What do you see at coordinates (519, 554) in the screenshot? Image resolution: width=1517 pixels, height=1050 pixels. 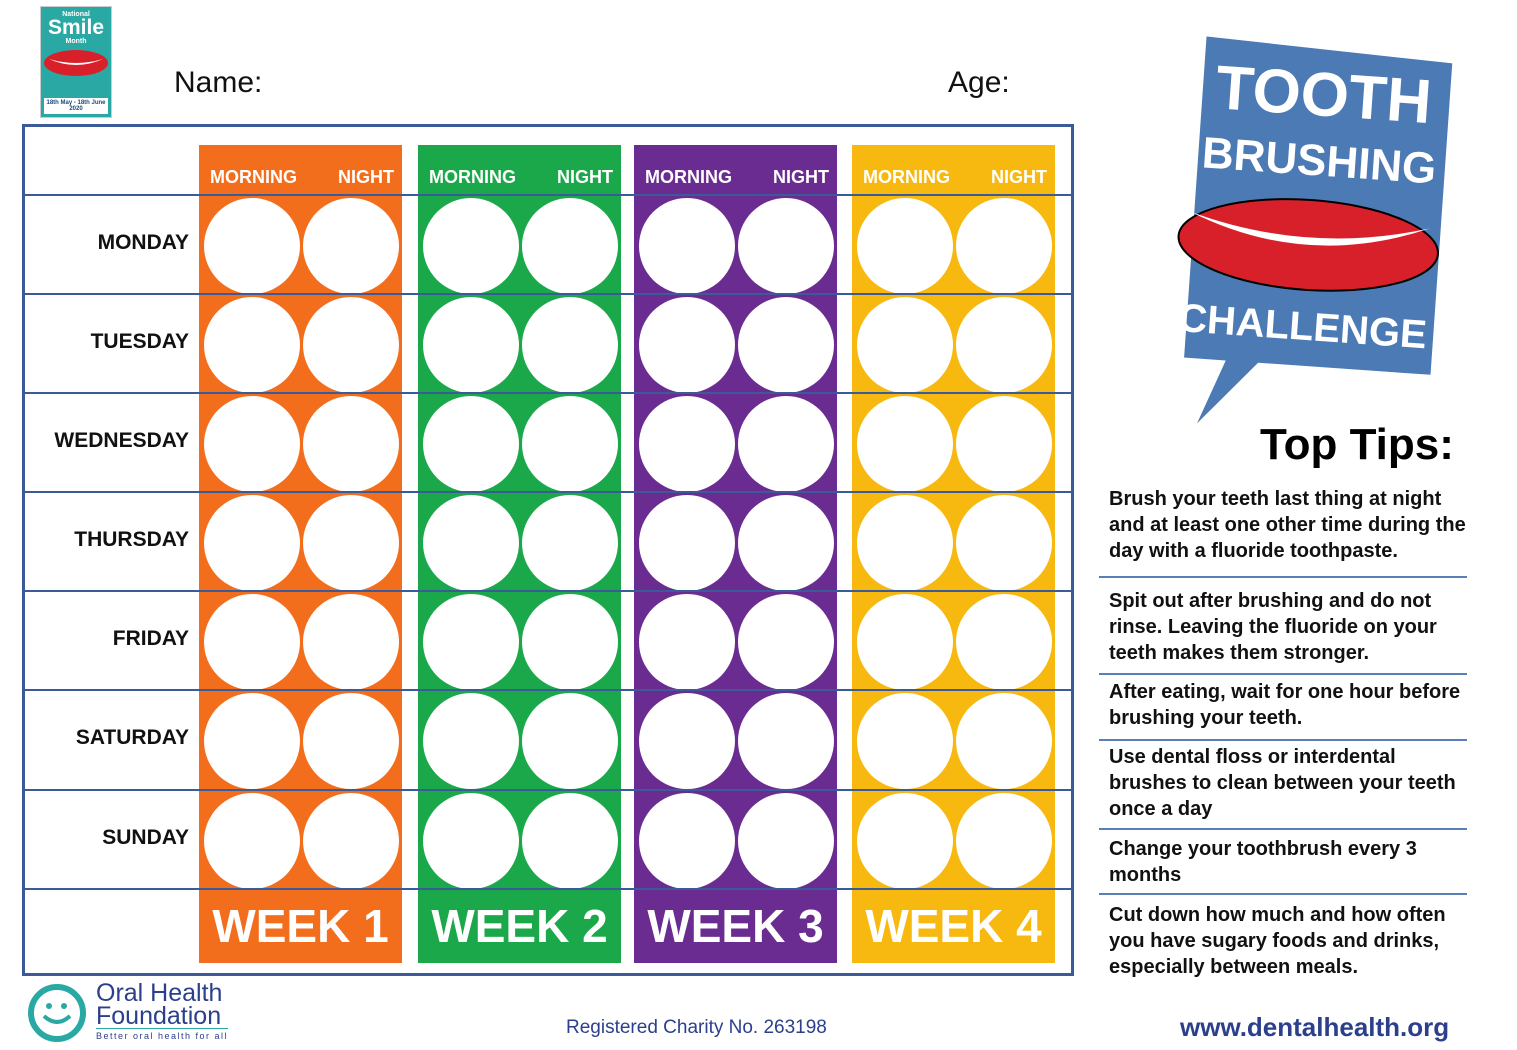 I see `week-column-2: MORNING NIGHT WEEK 2` at bounding box center [519, 554].